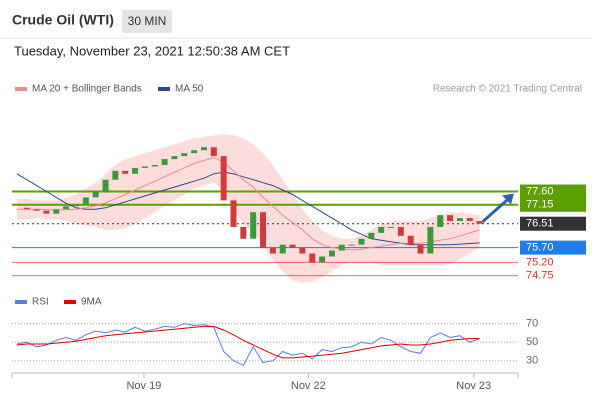  I want to click on level-label: 77.60, so click(540, 191).